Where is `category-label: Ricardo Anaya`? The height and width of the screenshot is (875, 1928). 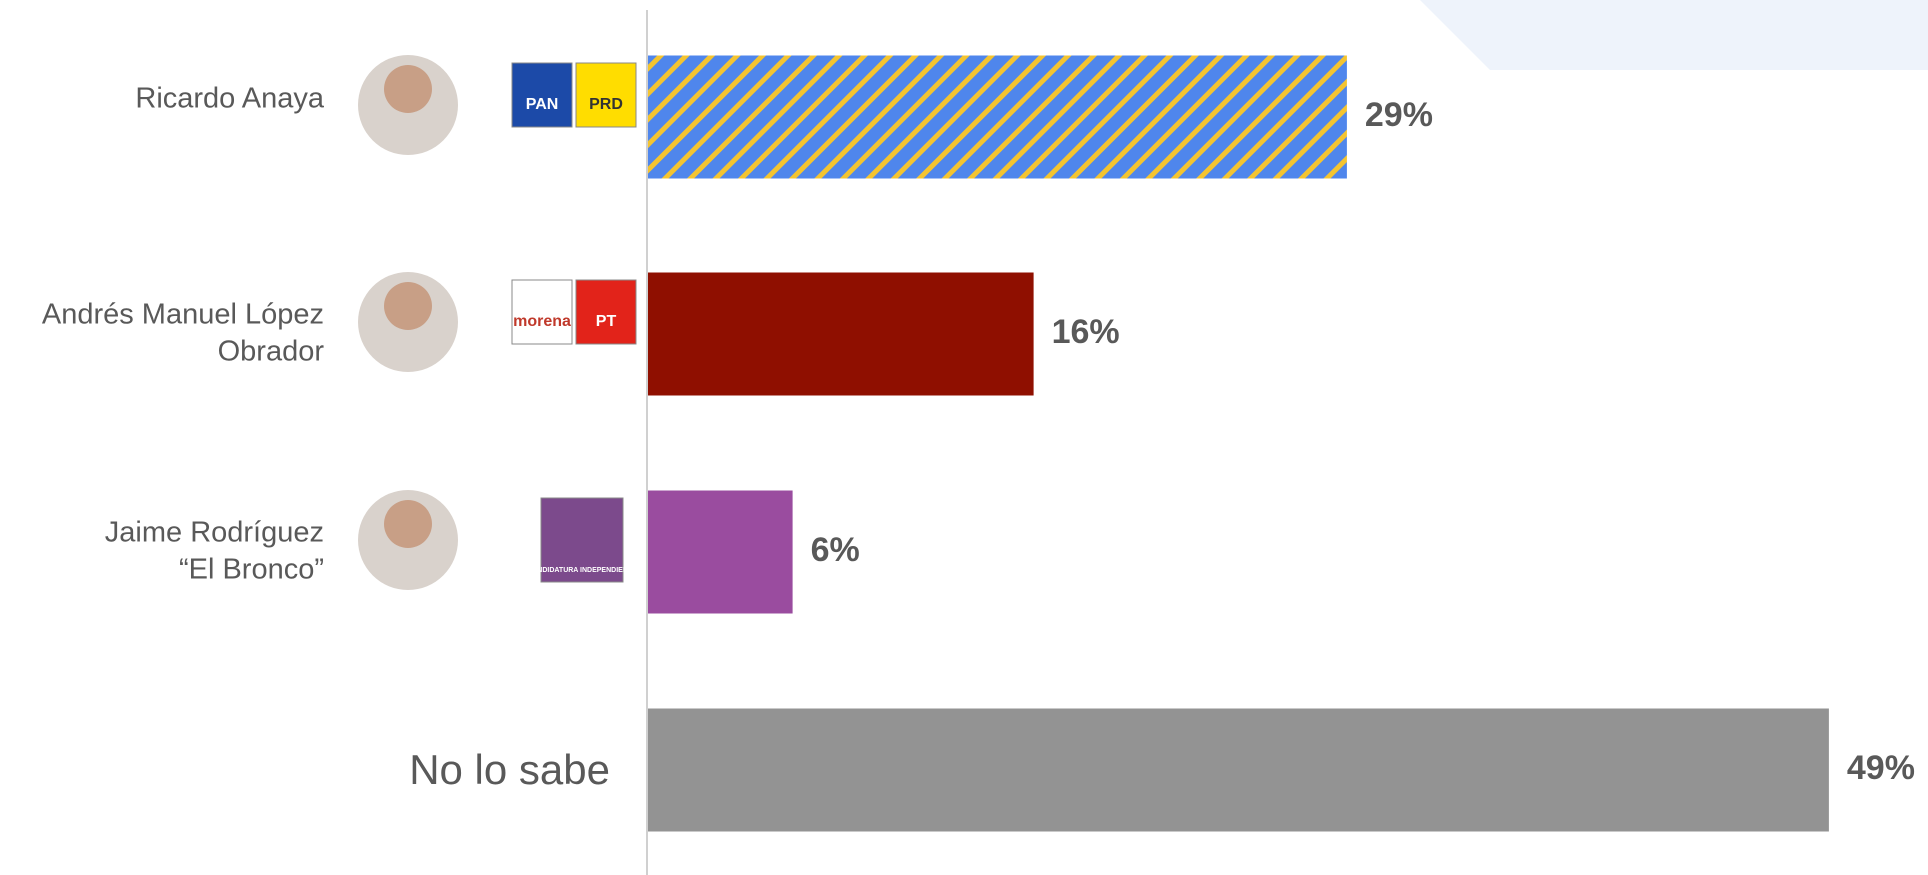 category-label: Ricardo Anaya is located at coordinates (229, 99).